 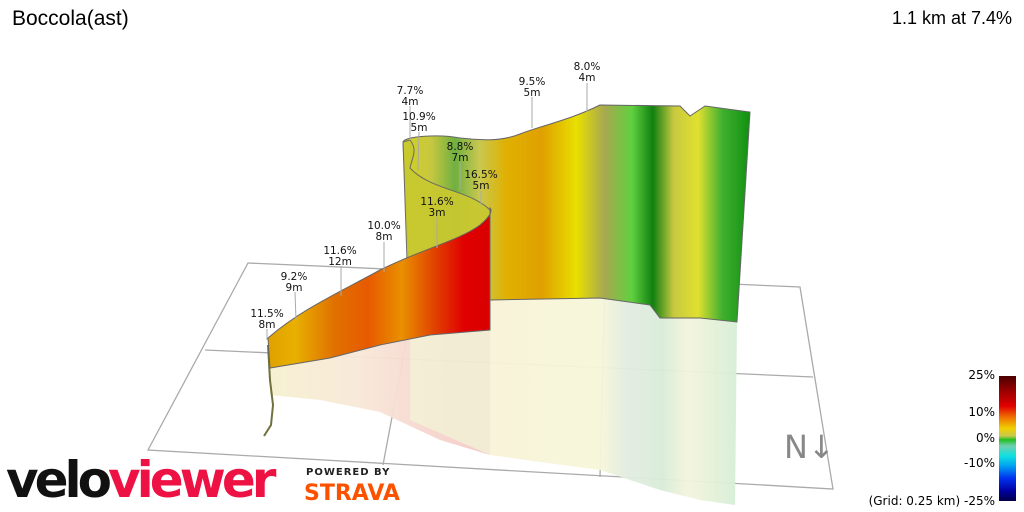 I want to click on logo-viewer-text: viewer, so click(x=192, y=480).